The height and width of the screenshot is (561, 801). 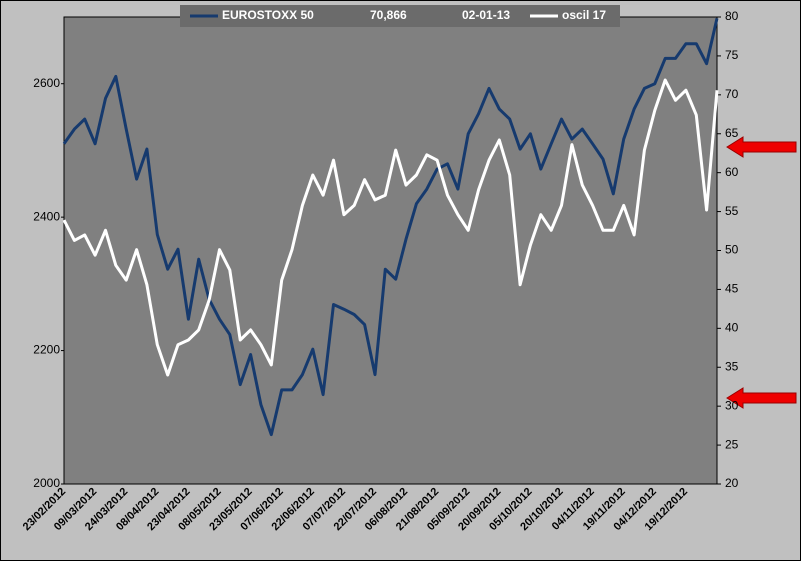 I want to click on y2-tick-label: 50, so click(x=732, y=250).